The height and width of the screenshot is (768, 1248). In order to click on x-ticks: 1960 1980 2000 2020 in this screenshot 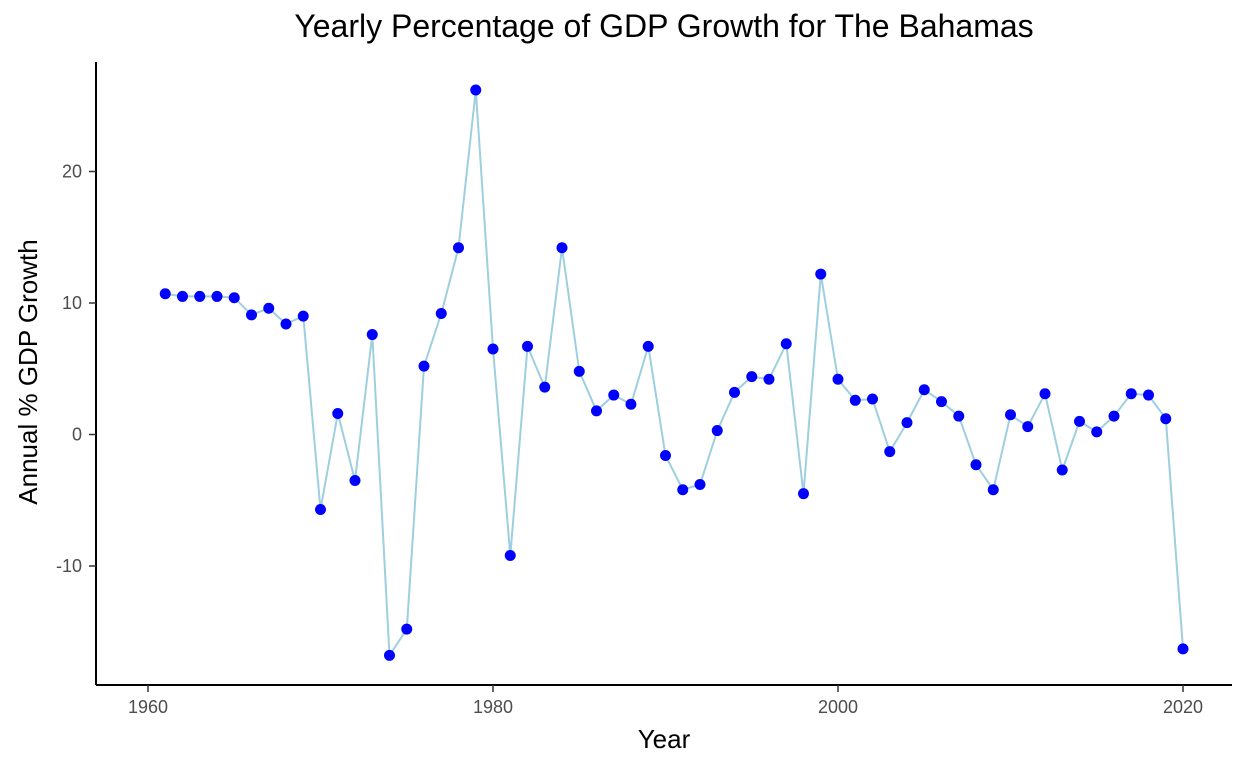, I will do `click(665, 701)`.